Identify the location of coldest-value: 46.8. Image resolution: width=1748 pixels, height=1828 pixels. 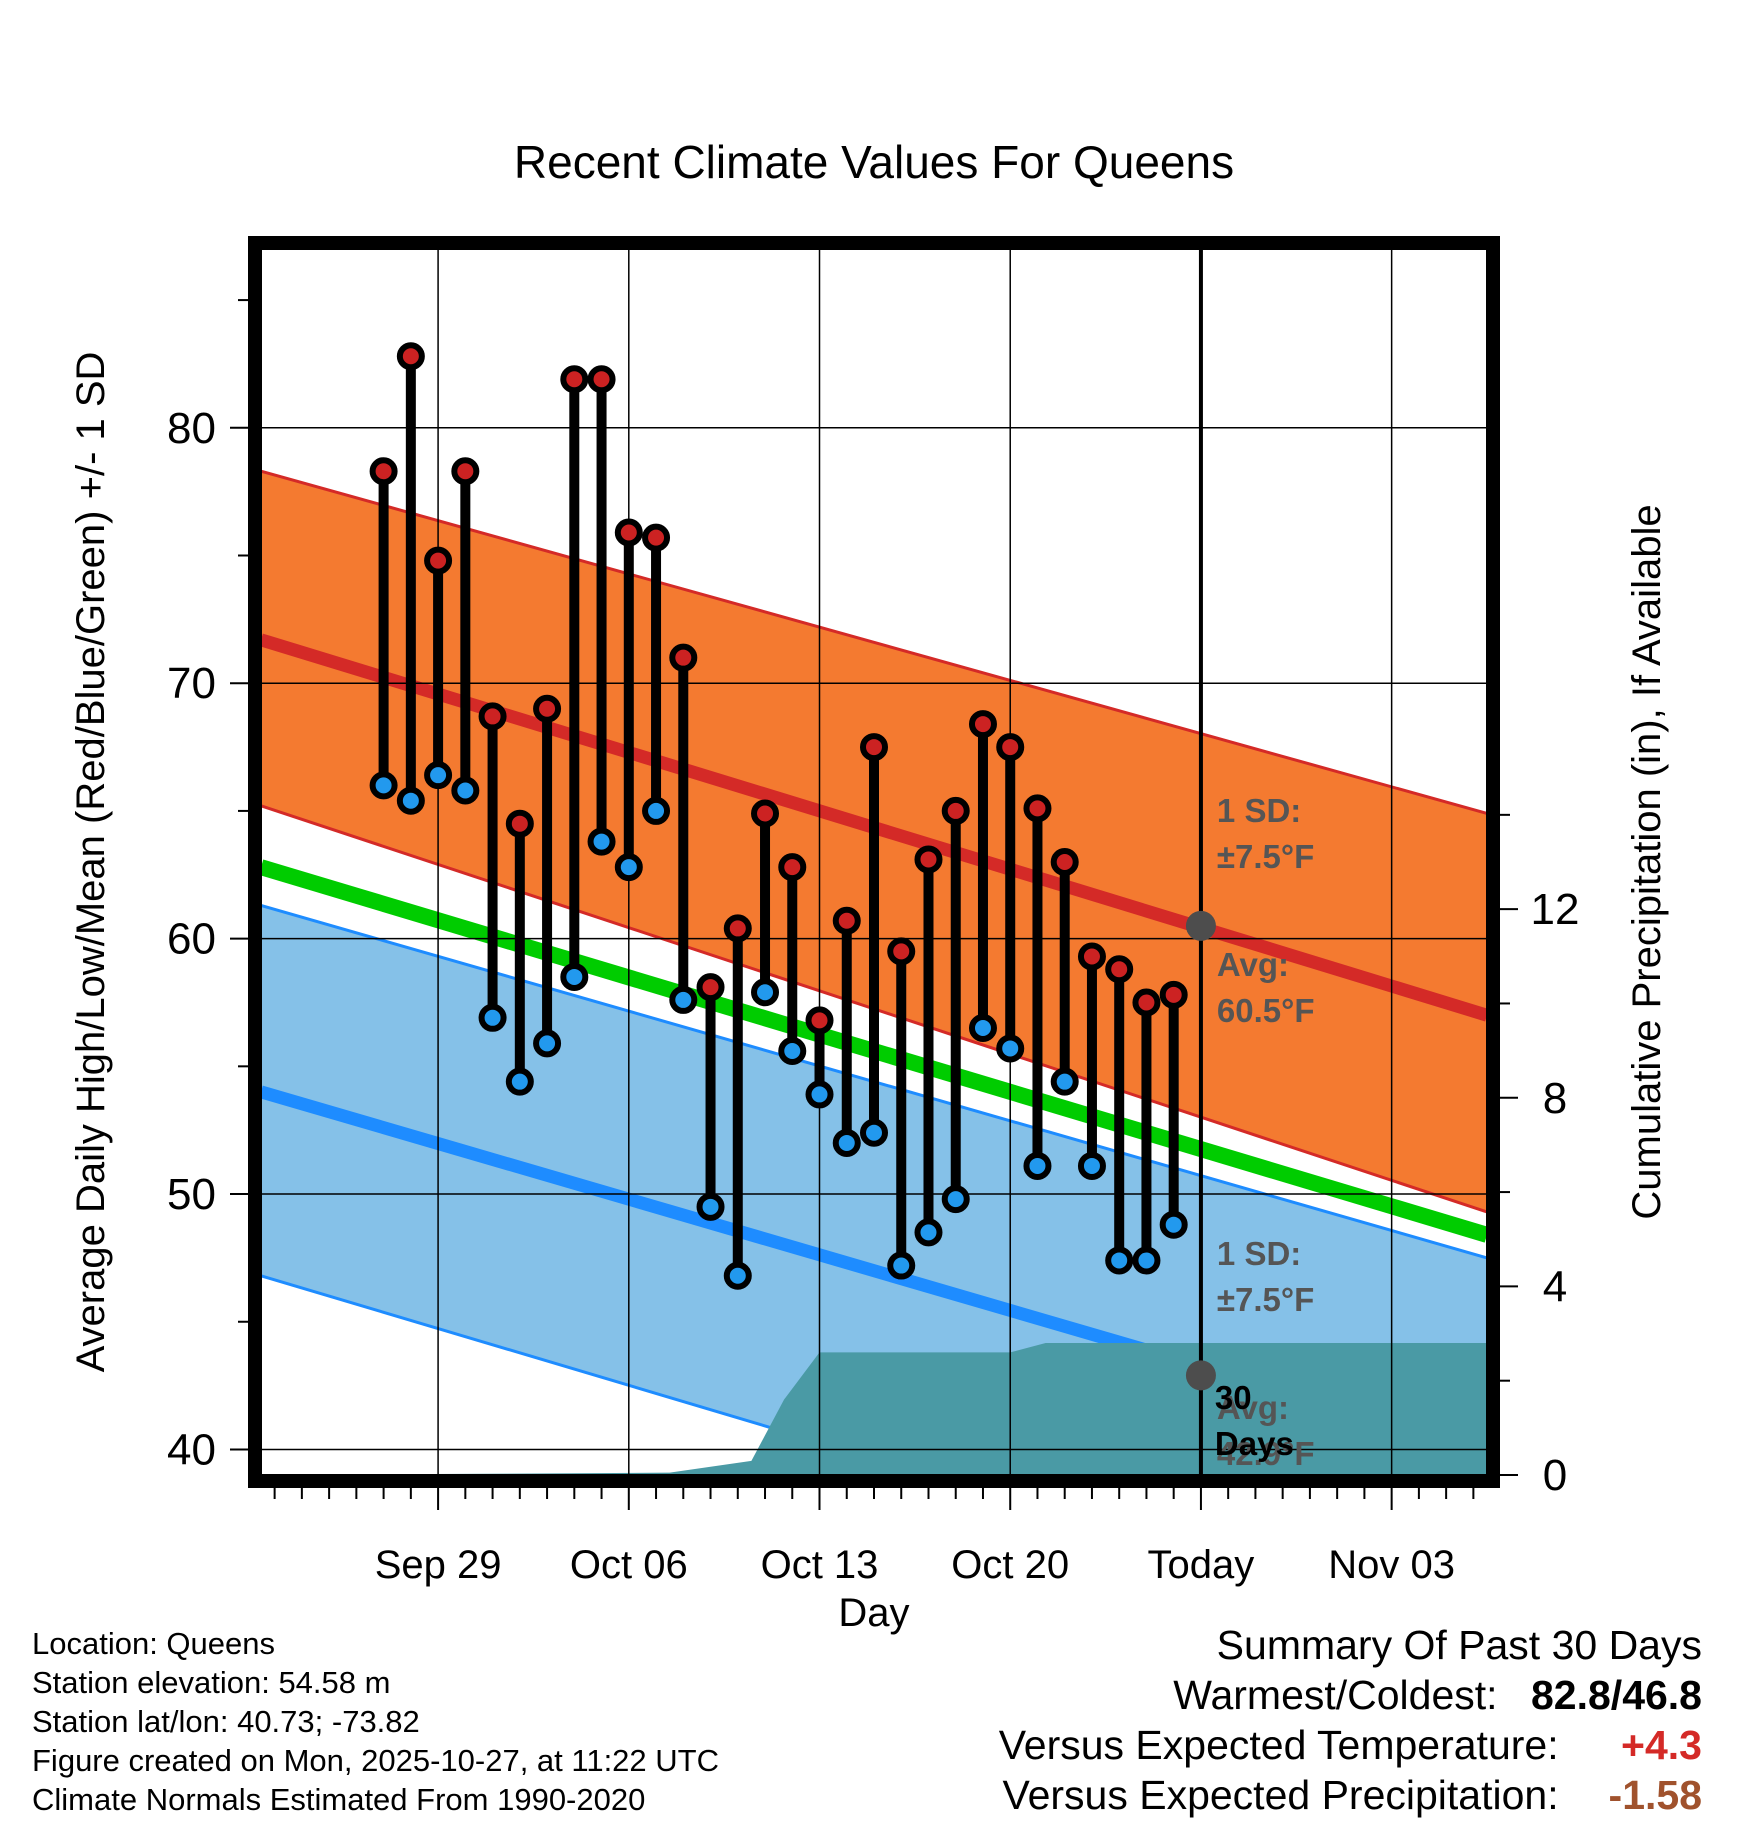
(1662, 1695).